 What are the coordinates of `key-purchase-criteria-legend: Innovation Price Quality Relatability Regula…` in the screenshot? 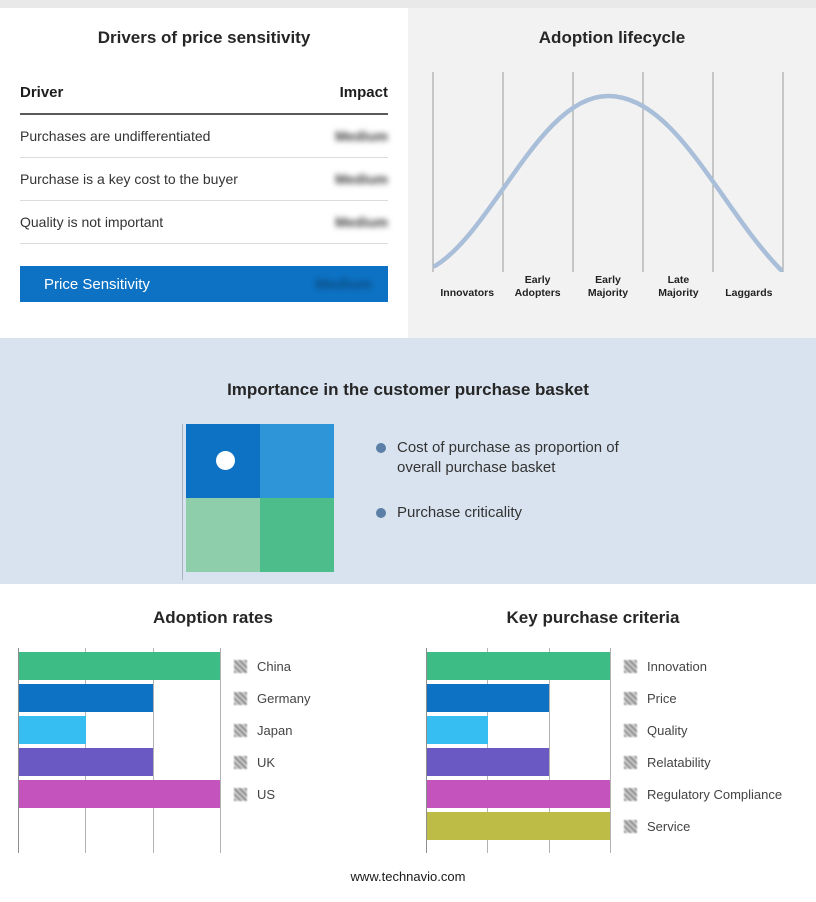 It's located at (703, 750).